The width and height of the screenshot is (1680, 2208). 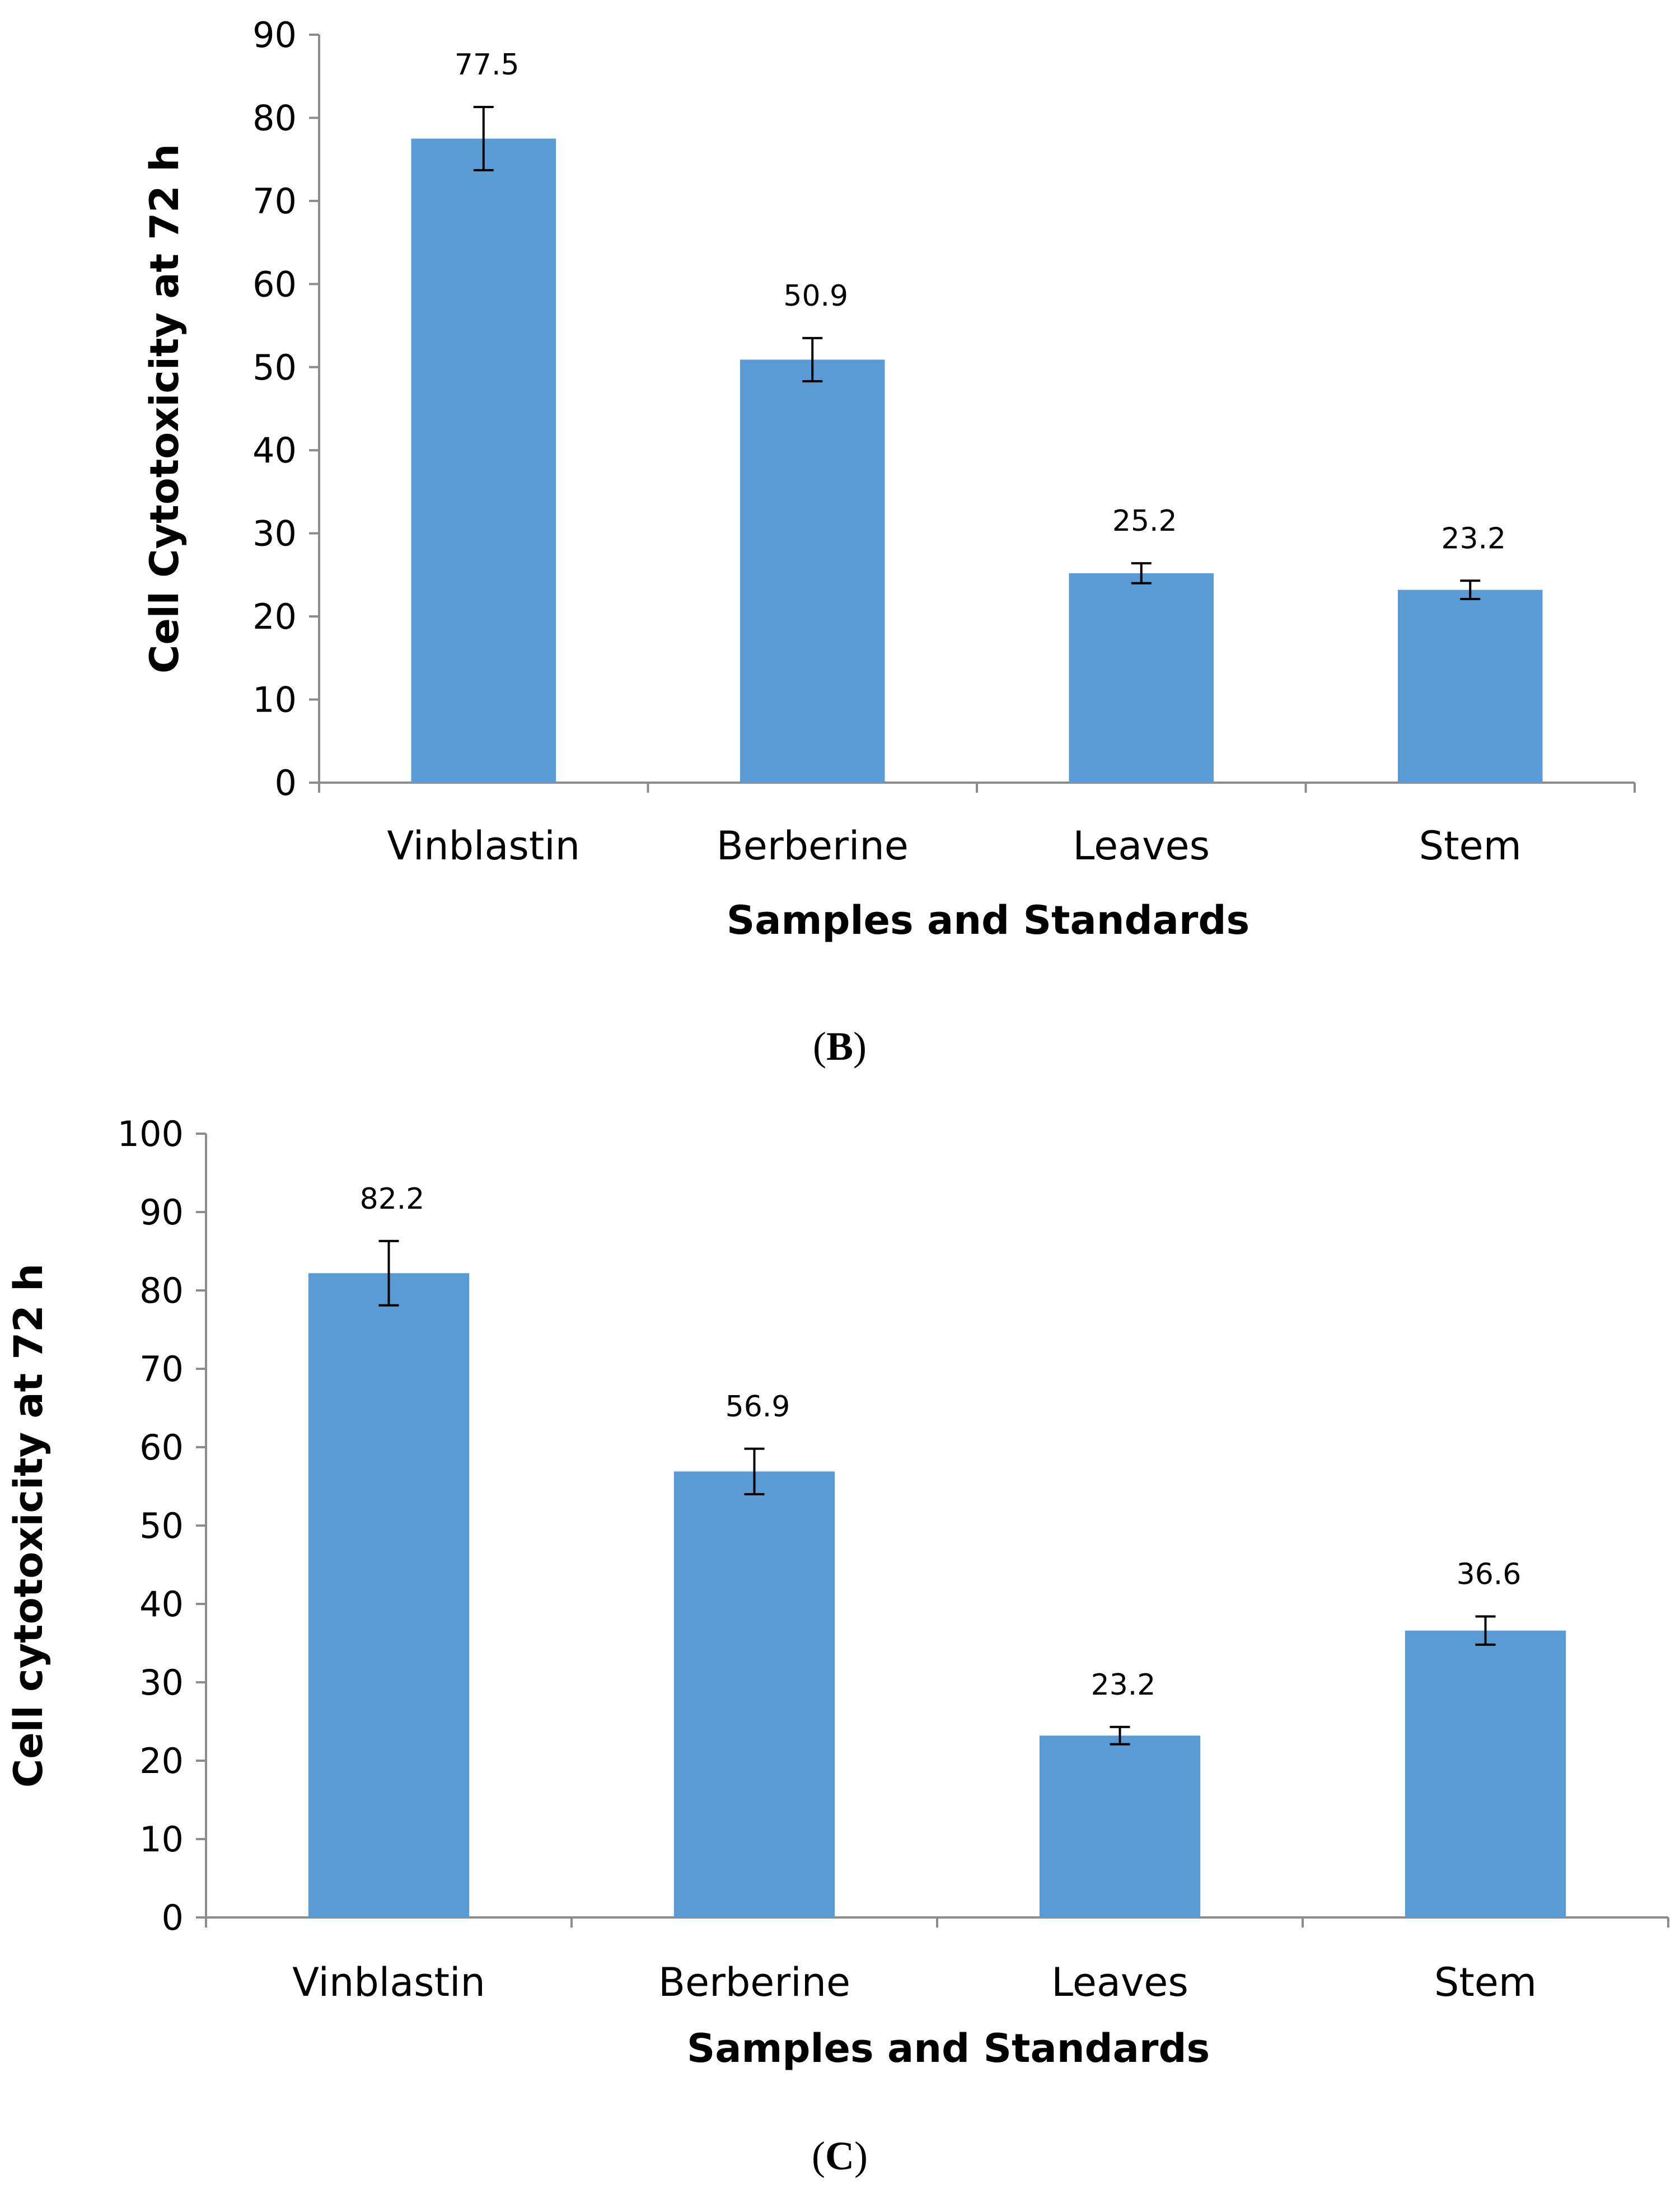 I want to click on panel-caption-letter: C, so click(x=839, y=2156).